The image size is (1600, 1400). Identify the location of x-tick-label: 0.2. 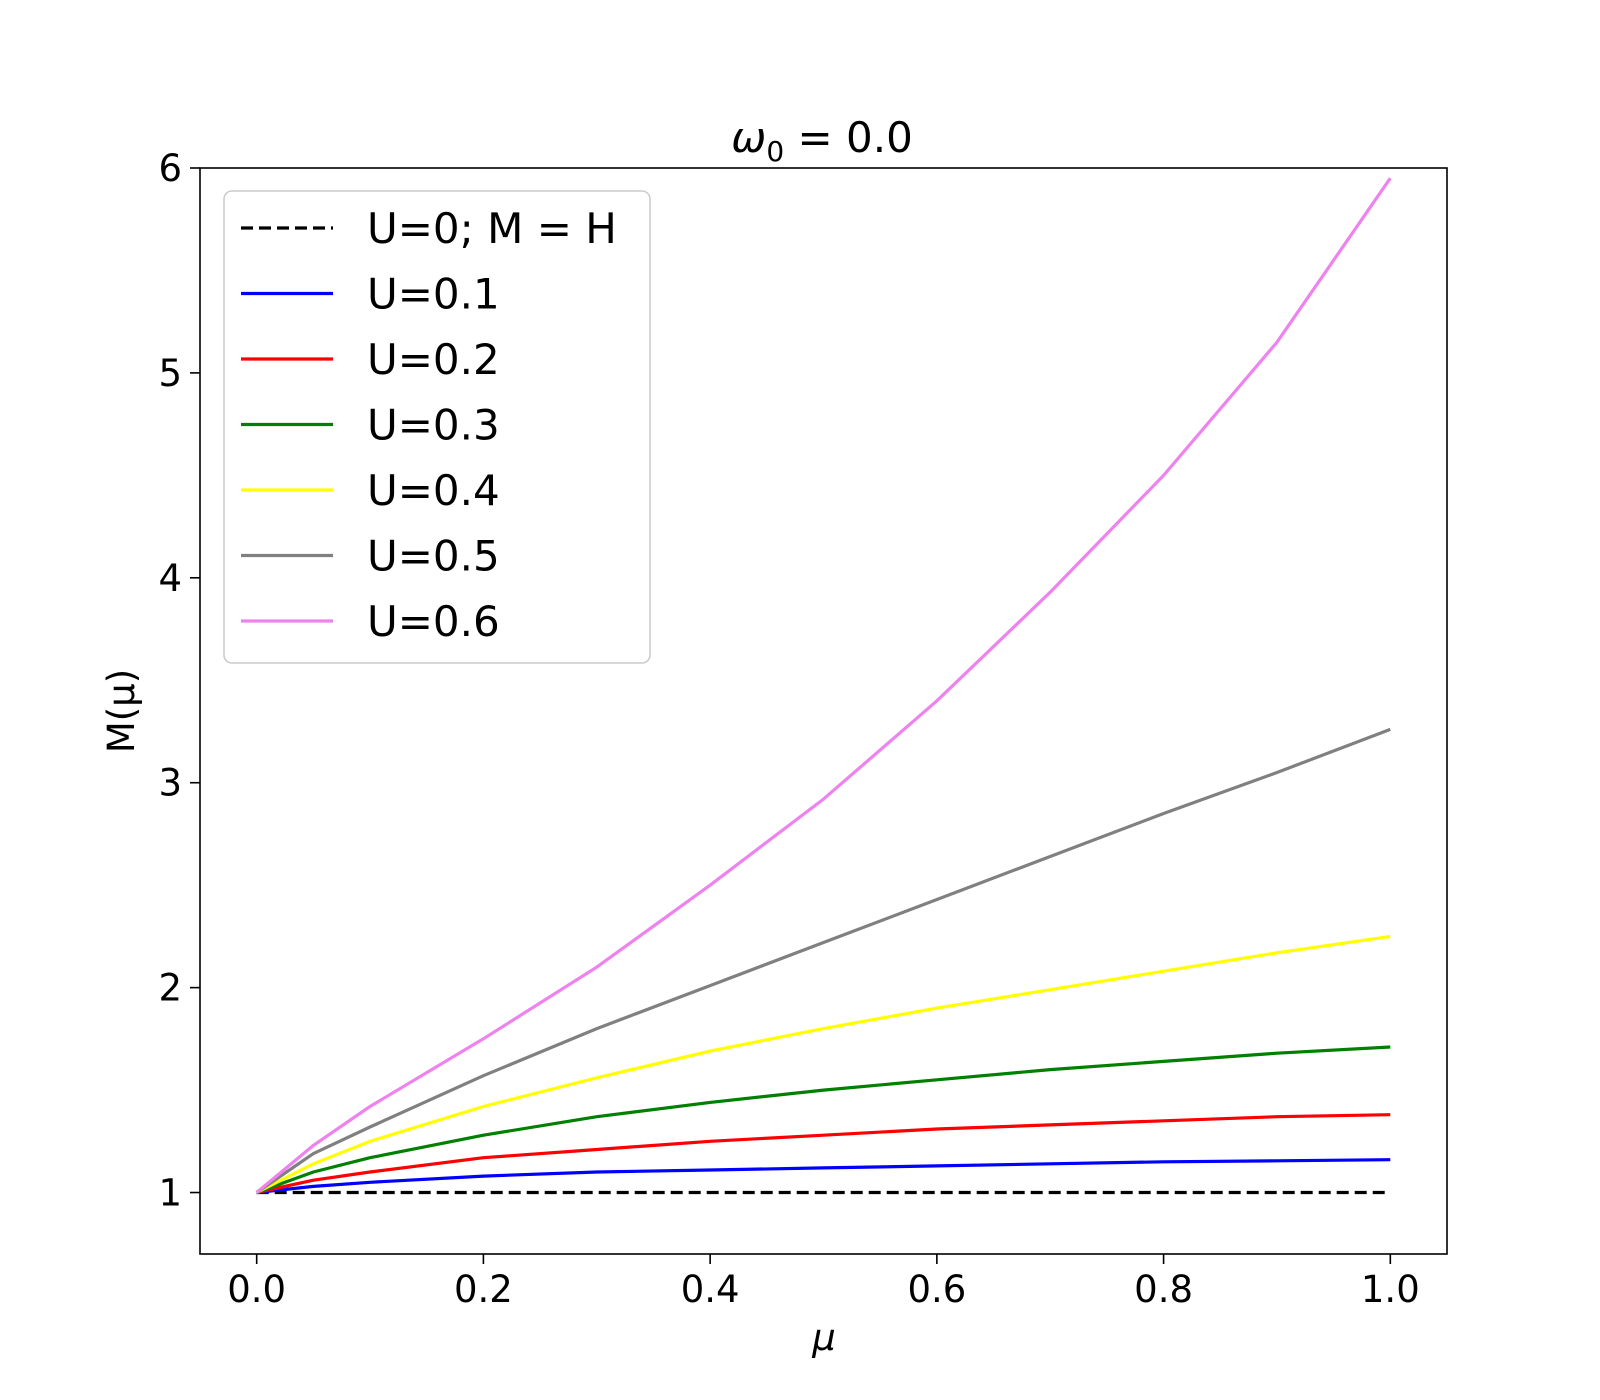
(483, 1289).